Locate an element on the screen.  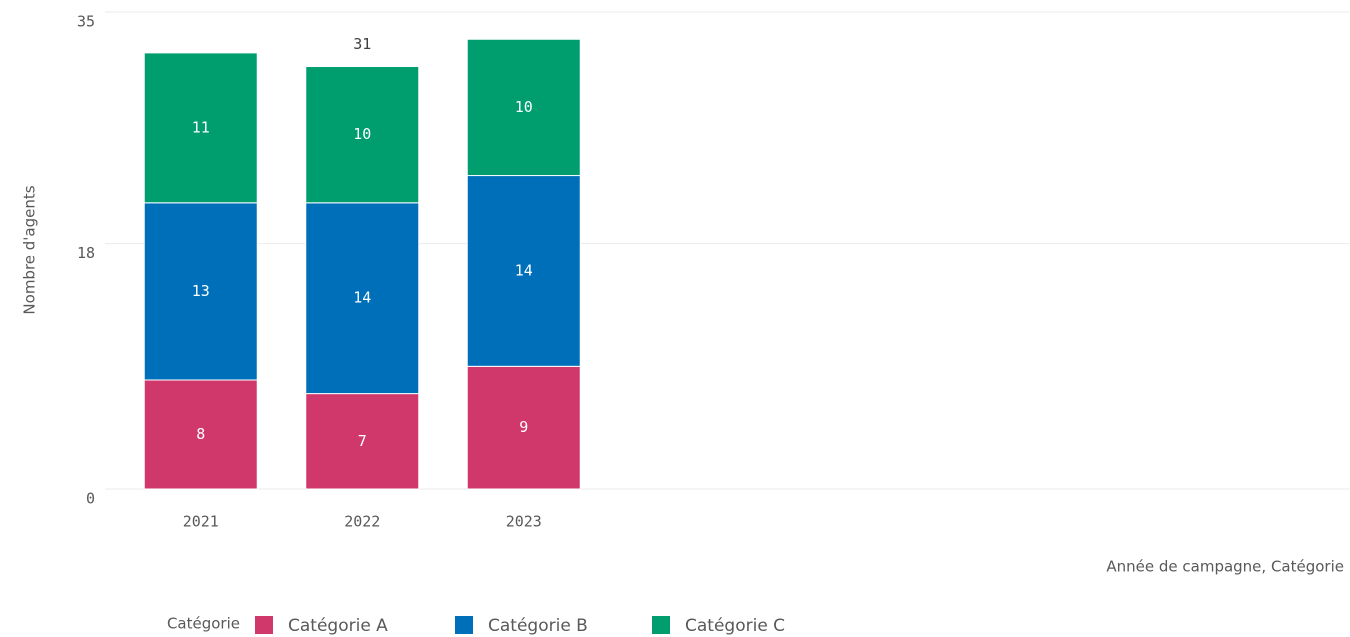
legend-label: Catégorie C is located at coordinates (735, 626).